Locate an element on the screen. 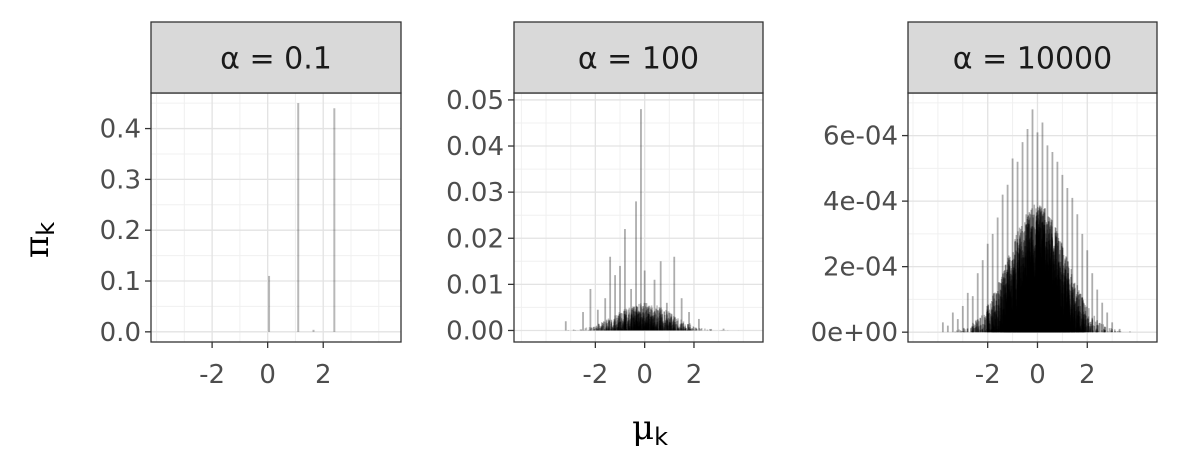 This screenshot has height=472, width=1181. y-tick-label: 0.04 is located at coordinates (475, 147).